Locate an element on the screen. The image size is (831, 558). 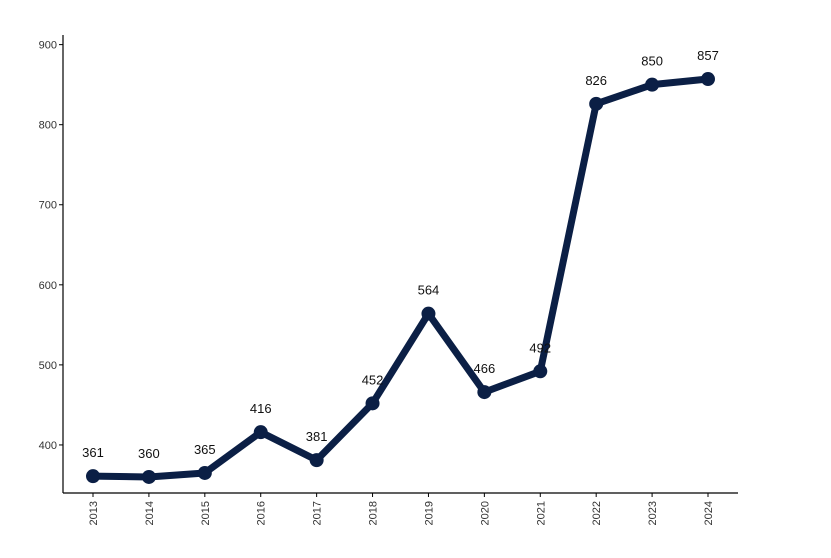
data-label: 850 is located at coordinates (652, 61).